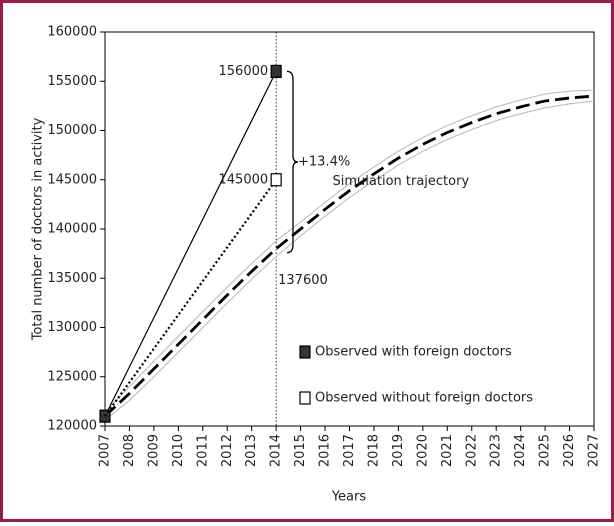  What do you see at coordinates (292, 162) in the screenshot?
I see `brace` at bounding box center [292, 162].